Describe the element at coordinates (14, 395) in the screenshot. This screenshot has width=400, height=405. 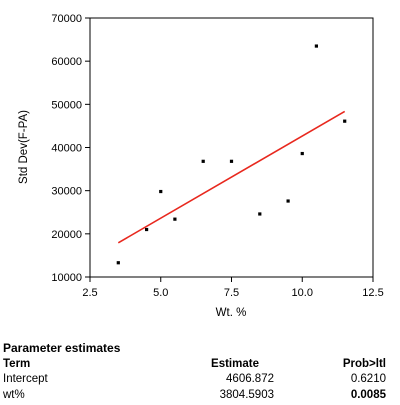
I see `row-wt-term: wt%` at that location.